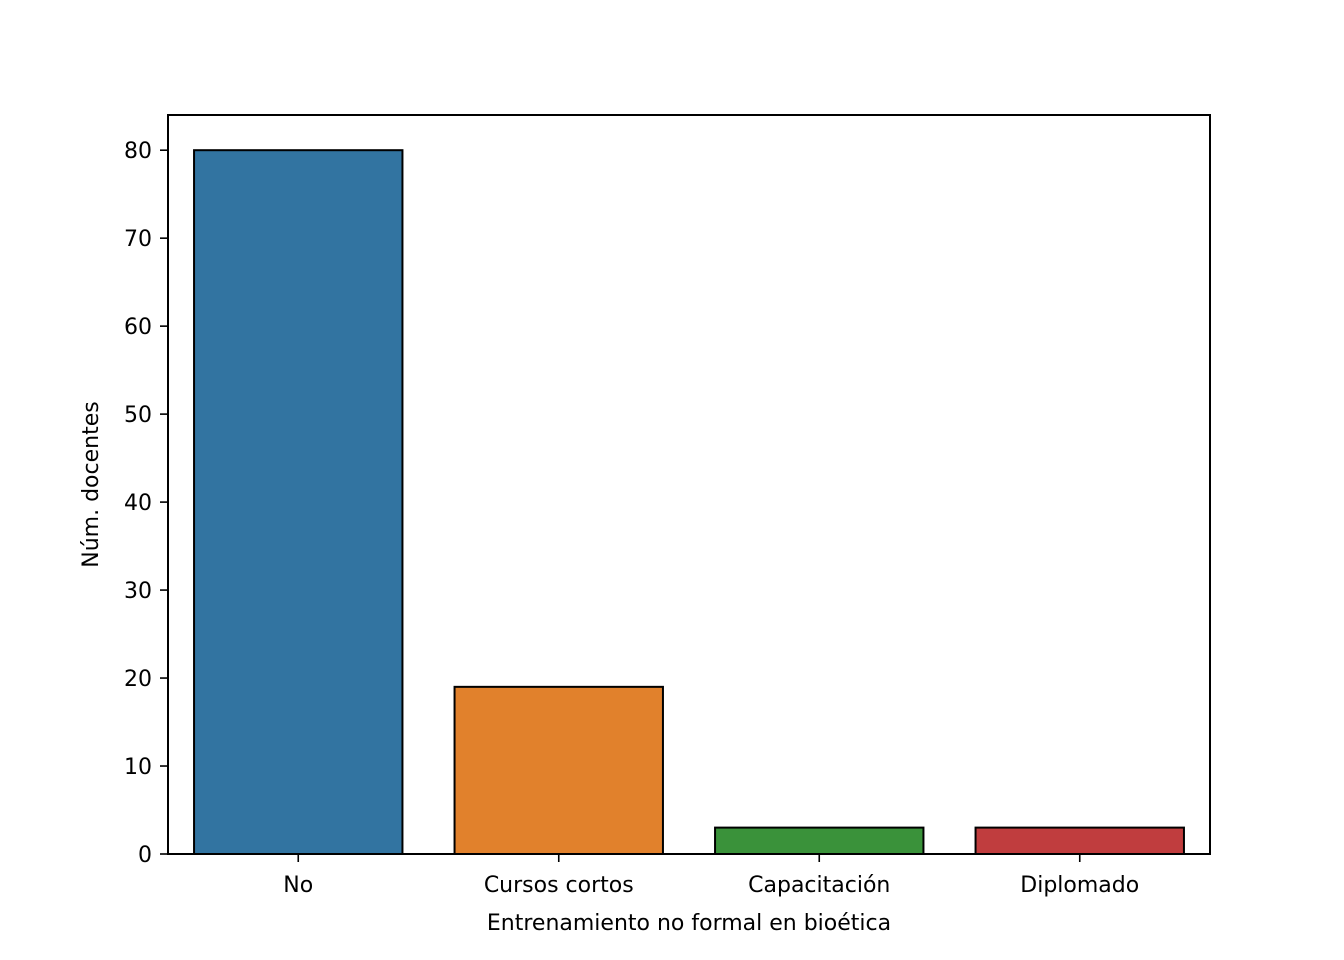 This screenshot has width=1344, height=960. What do you see at coordinates (138, 767) in the screenshot?
I see `y-tick-label-1: 10` at bounding box center [138, 767].